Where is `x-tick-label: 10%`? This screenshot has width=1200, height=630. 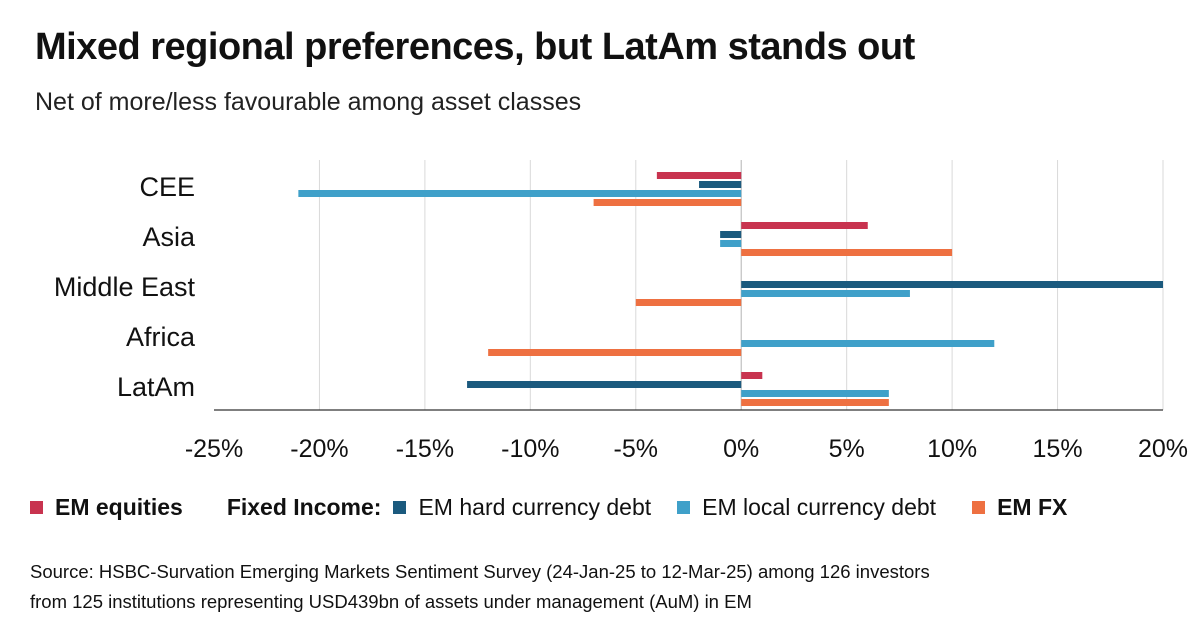 x-tick-label: 10% is located at coordinates (952, 449).